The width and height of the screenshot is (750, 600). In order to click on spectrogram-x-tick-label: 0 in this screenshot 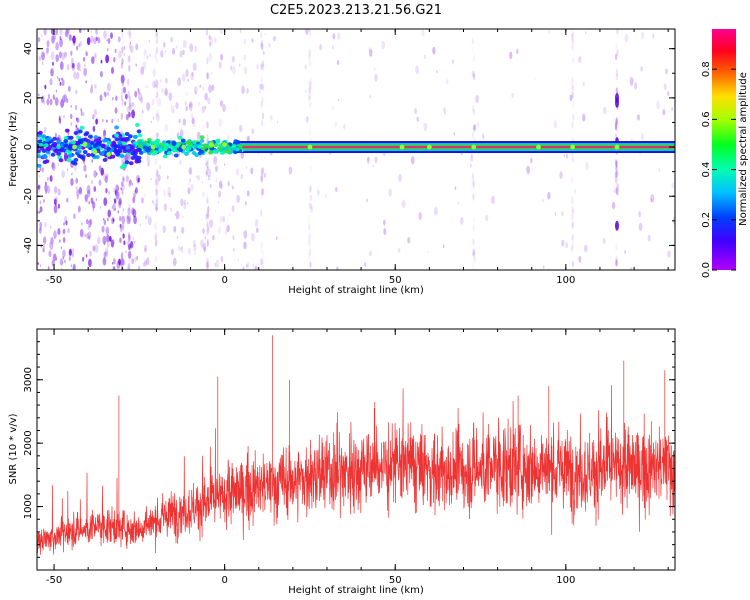, I will do `click(224, 280)`.